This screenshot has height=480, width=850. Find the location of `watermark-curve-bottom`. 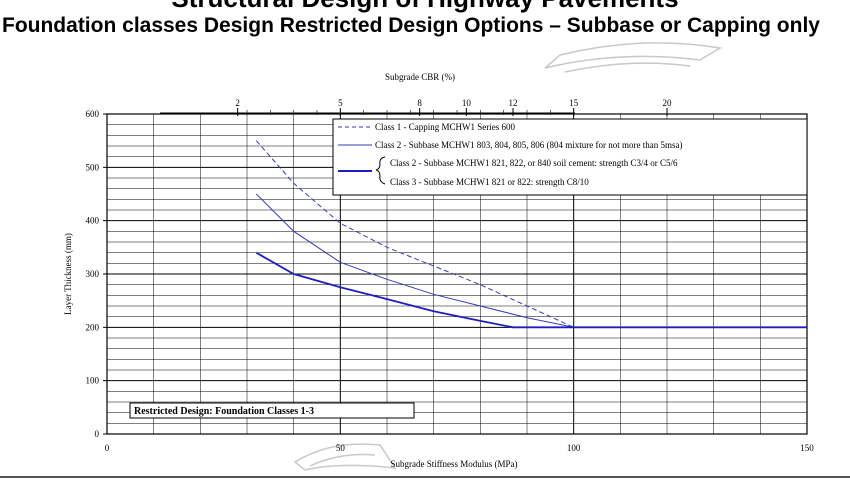

watermark-curve-bottom is located at coordinates (345, 457).